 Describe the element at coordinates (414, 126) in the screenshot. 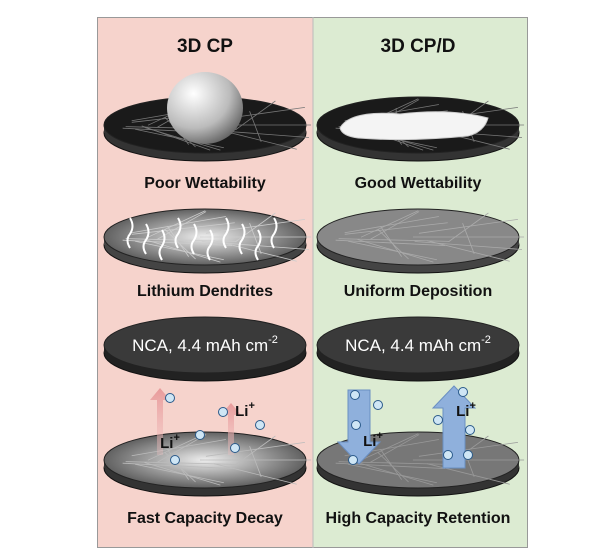

I see `spread-film` at that location.